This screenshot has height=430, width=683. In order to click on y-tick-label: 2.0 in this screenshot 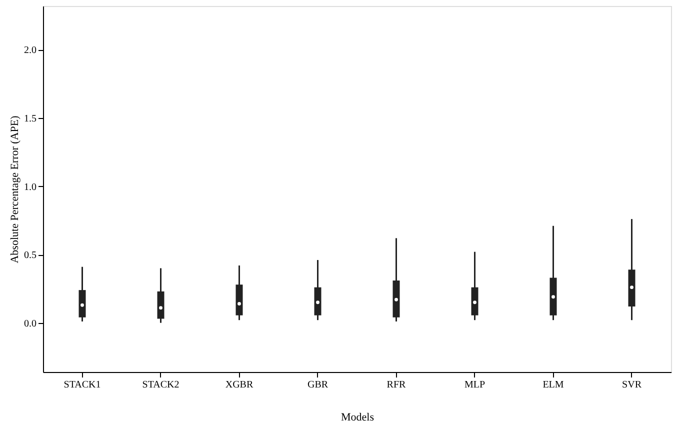, I will do `click(30, 50)`.